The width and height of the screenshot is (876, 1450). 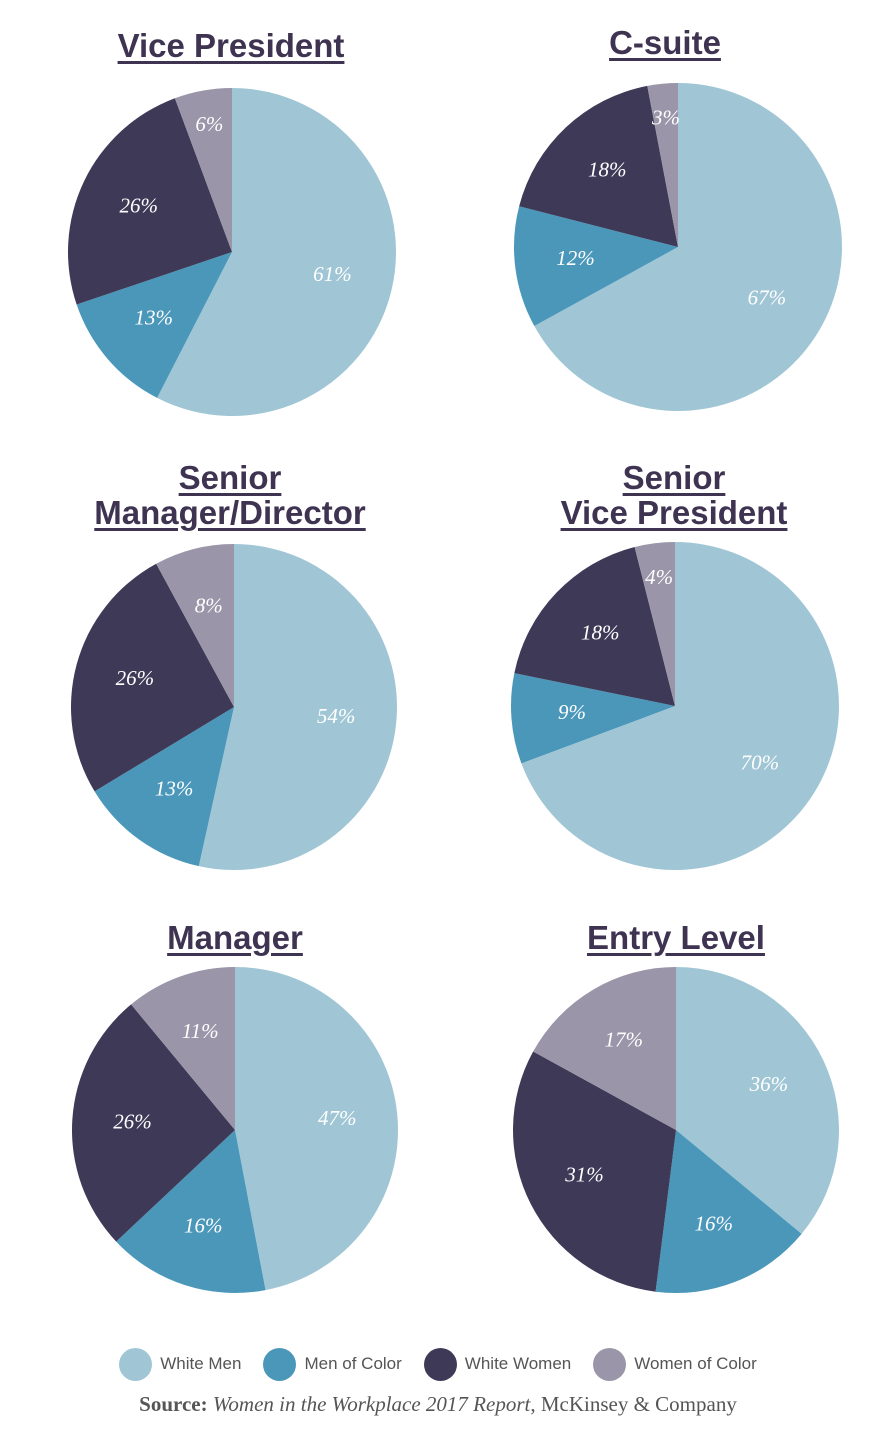 I want to click on legend-swatch-white-women, so click(x=440, y=1364).